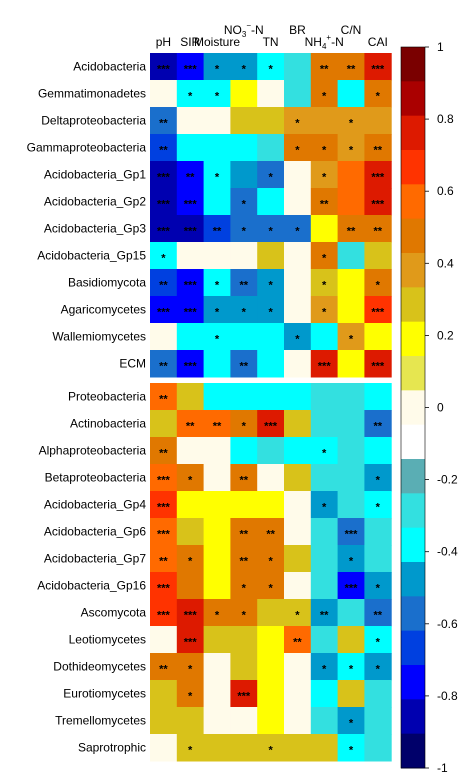  I want to click on colorbar-tick-label: -0.2, so click(447, 480).